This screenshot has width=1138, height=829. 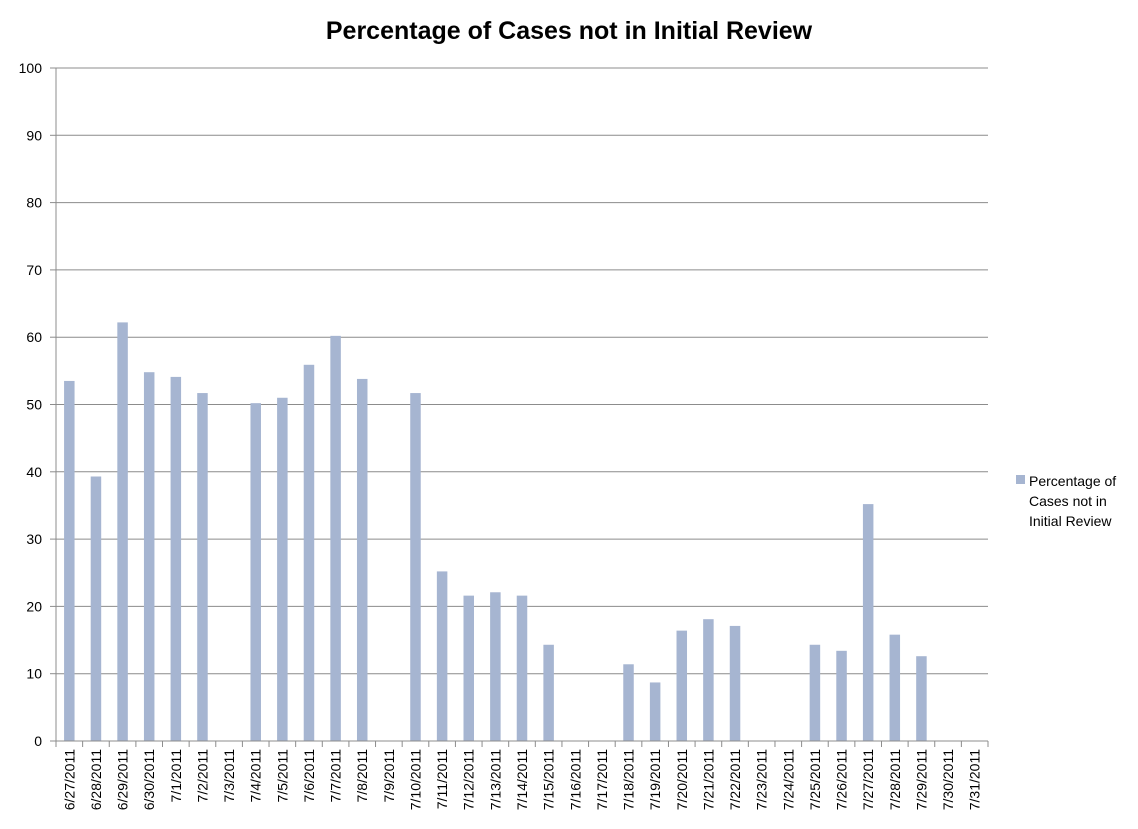 What do you see at coordinates (788, 779) in the screenshot?
I see `x-tick-label: 7/24/2011` at bounding box center [788, 779].